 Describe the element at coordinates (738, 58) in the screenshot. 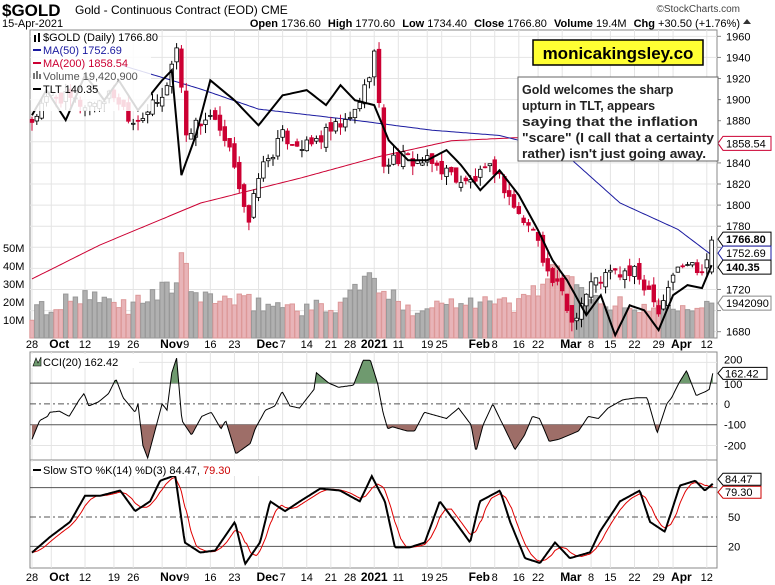

I see `price-tick-label: 1940` at that location.